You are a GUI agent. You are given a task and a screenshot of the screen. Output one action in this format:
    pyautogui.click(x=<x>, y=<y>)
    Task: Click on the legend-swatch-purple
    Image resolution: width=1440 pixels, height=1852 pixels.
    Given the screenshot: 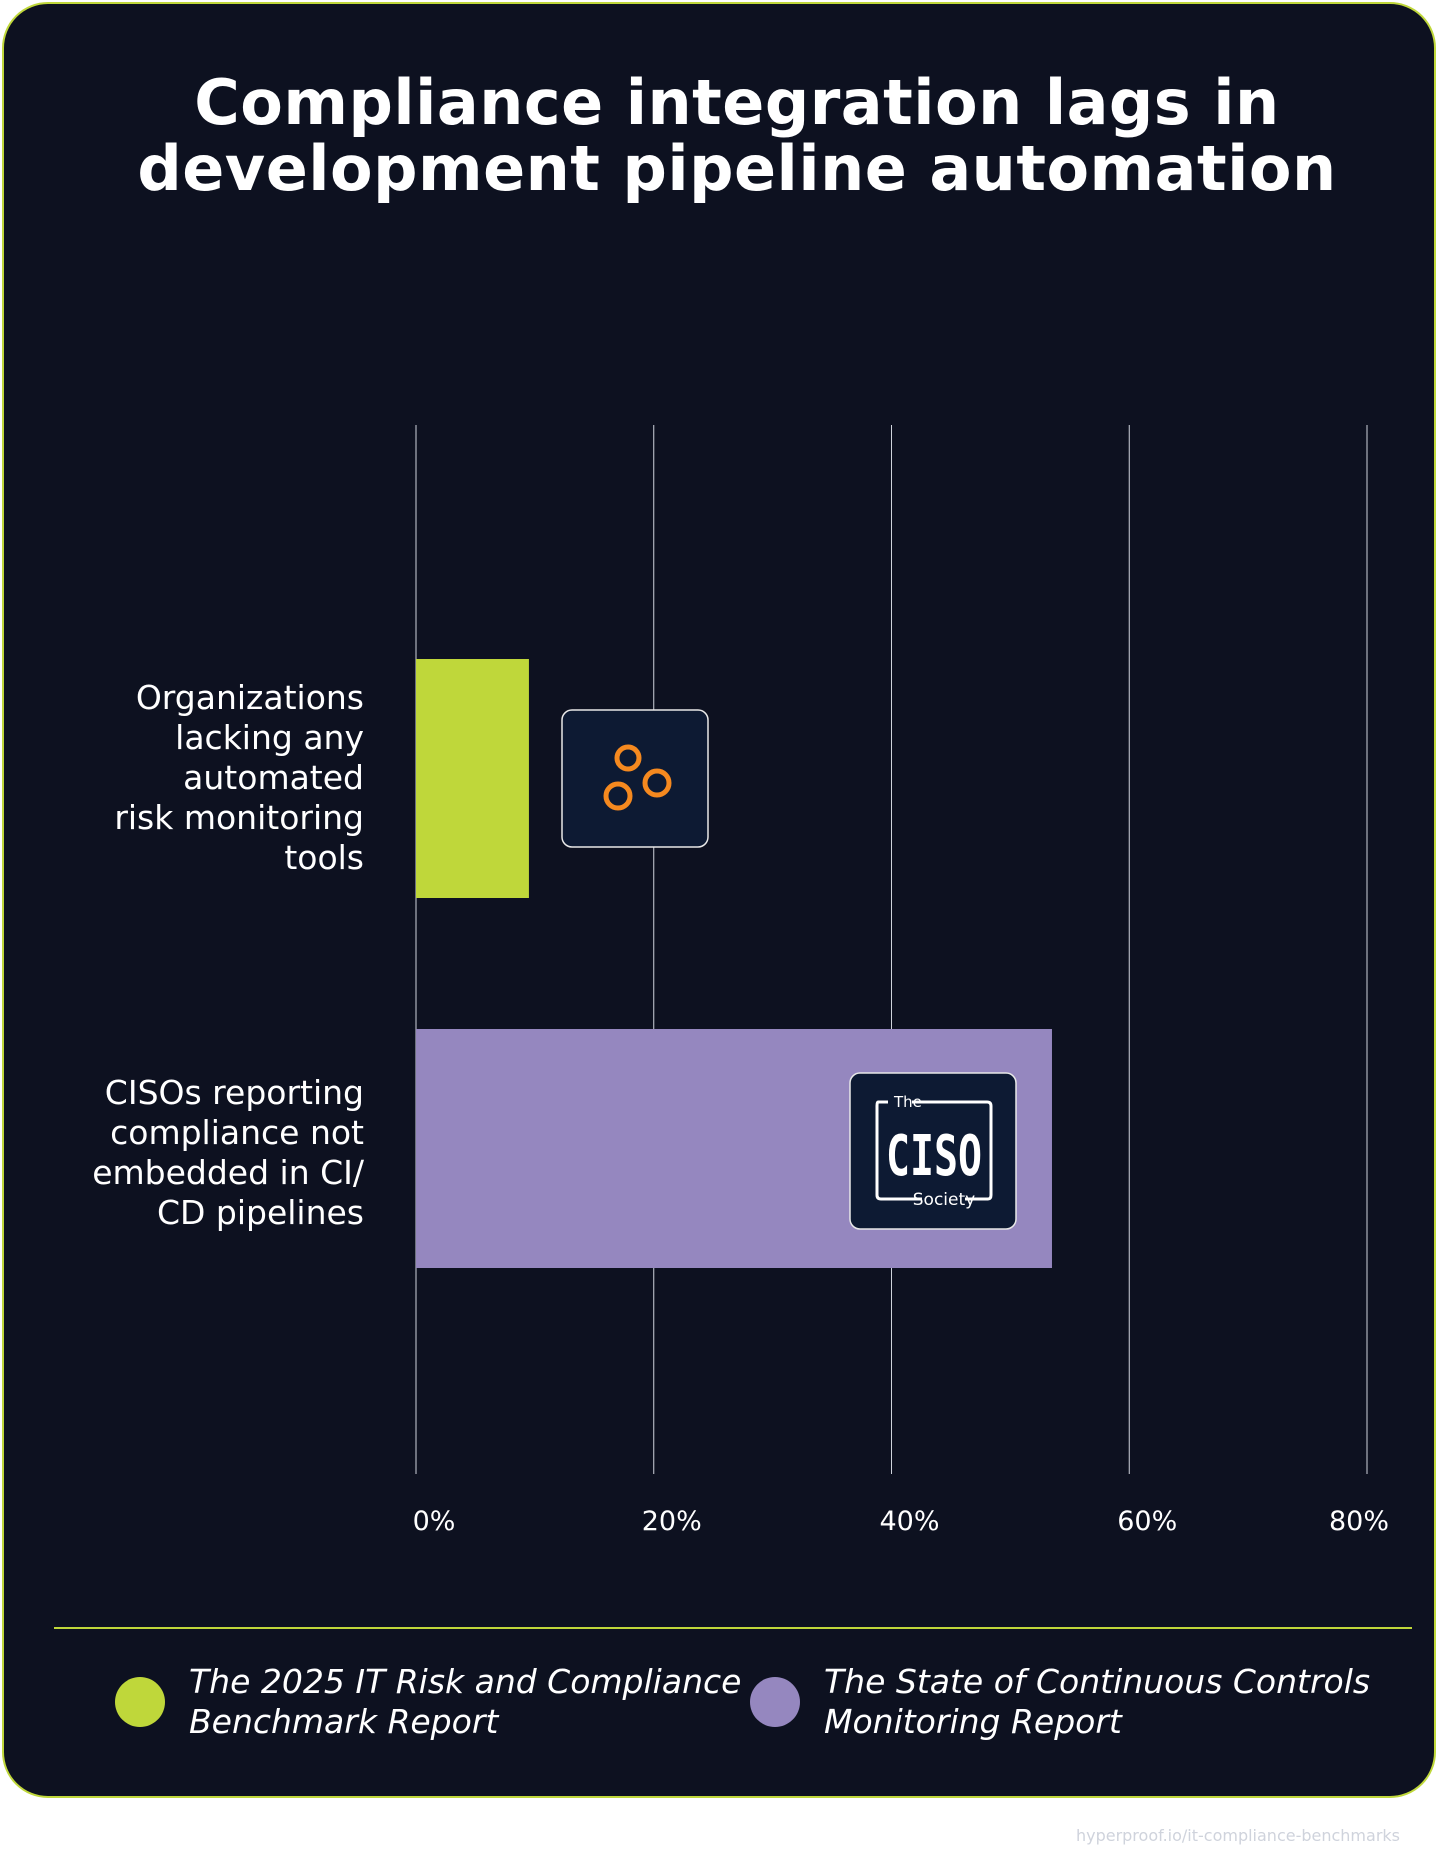 What is the action you would take?
    pyautogui.click(x=775, y=1702)
    